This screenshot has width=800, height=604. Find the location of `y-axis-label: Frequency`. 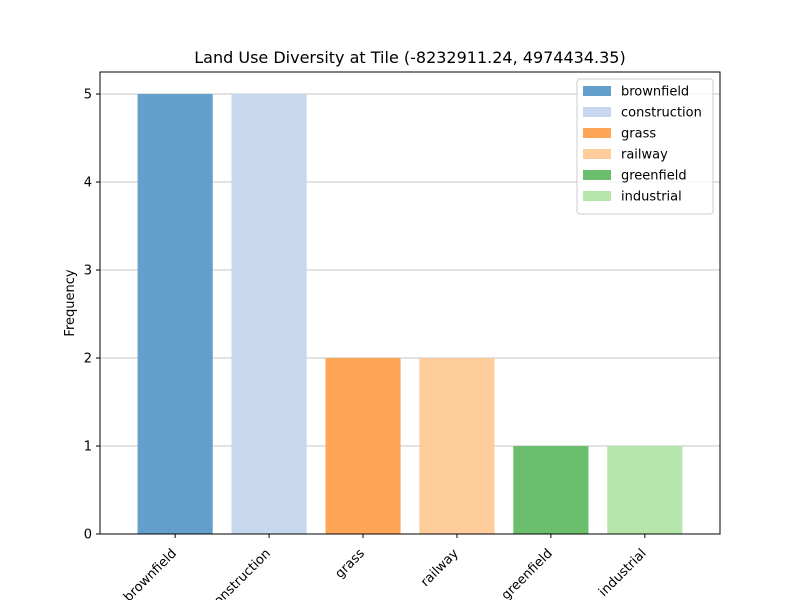

y-axis-label: Frequency is located at coordinates (70, 302).